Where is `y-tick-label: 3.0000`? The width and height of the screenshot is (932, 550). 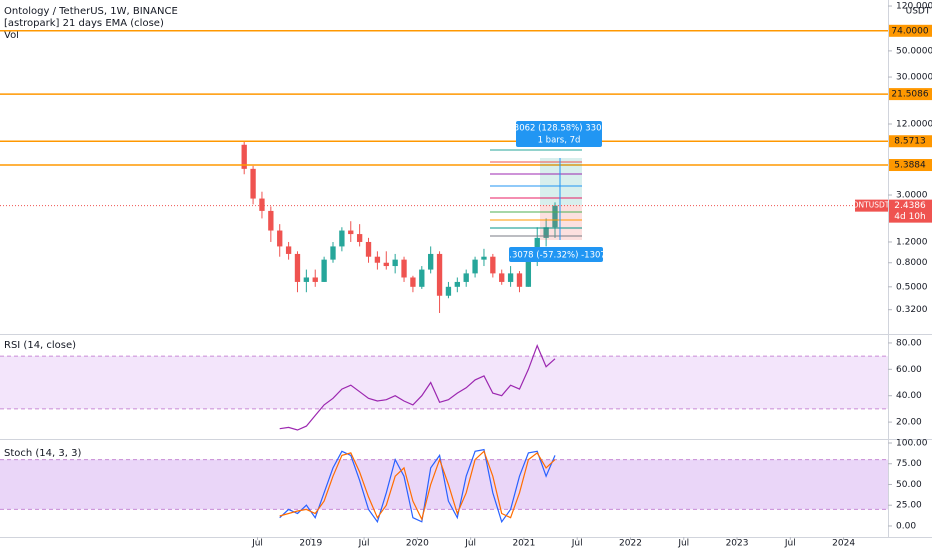
y-tick-label: 3.0000 is located at coordinates (912, 196).